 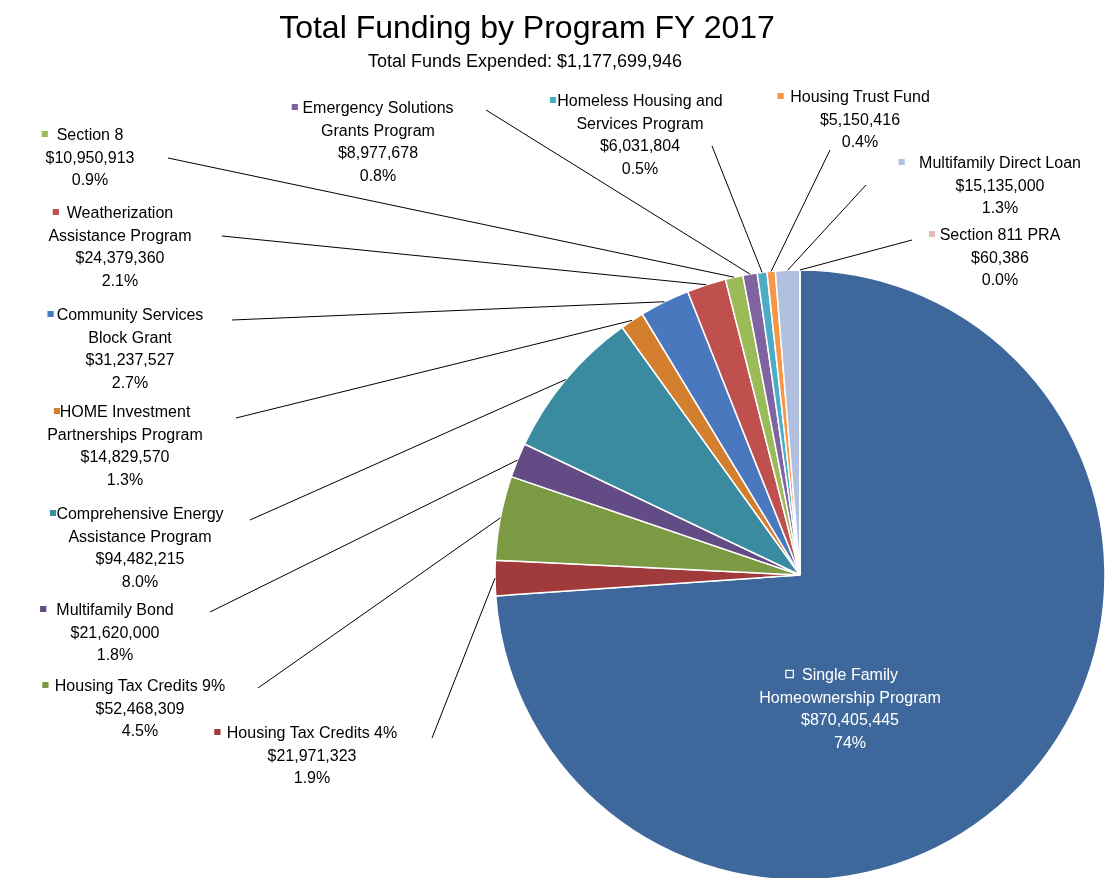 What do you see at coordinates (140, 719) in the screenshot?
I see `data-label: $52,468,309 4.5%` at bounding box center [140, 719].